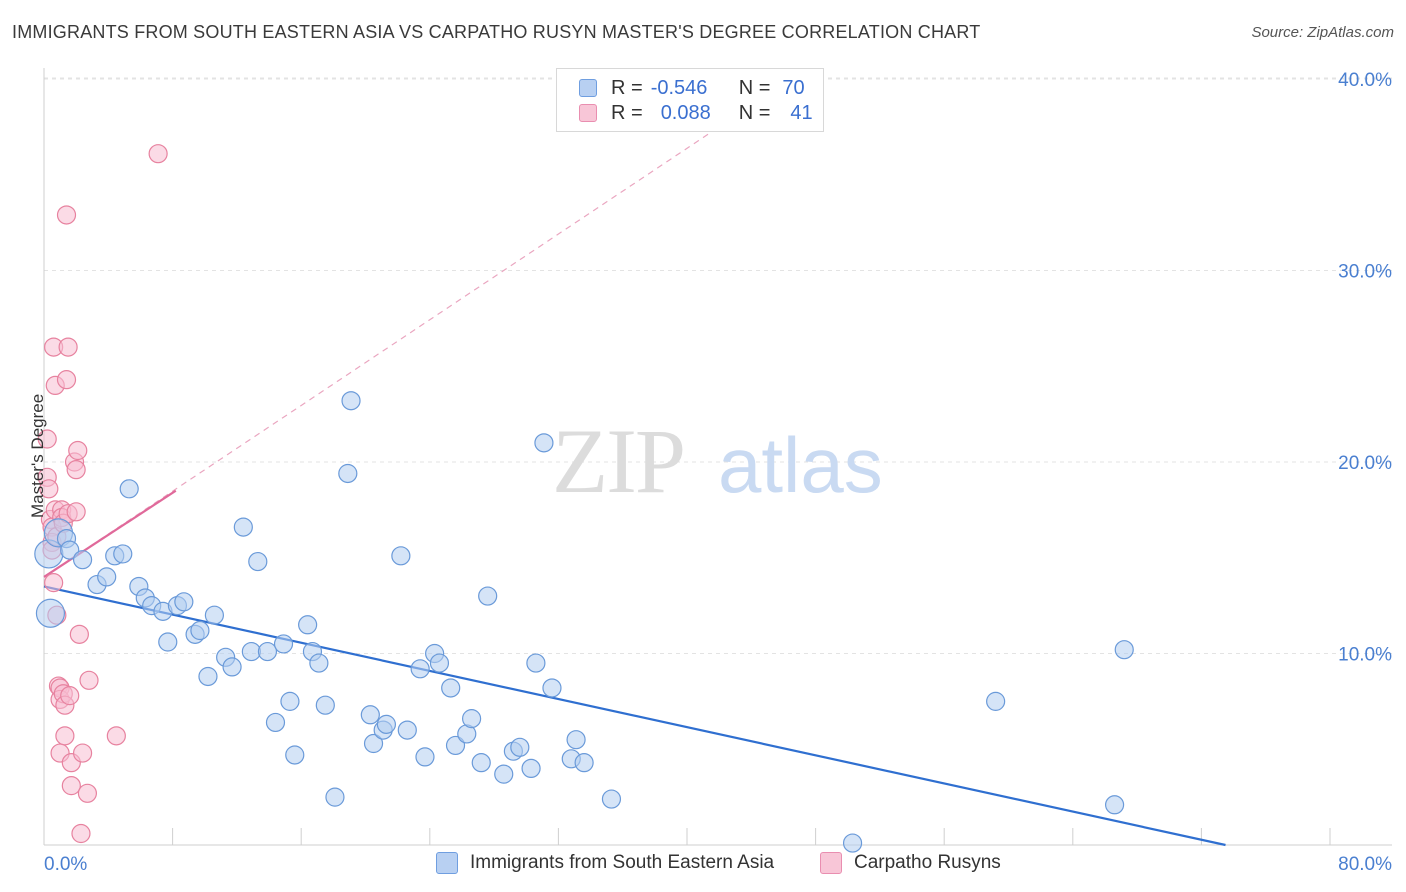  What do you see at coordinates (1322, 32) in the screenshot?
I see `chart-source: Source: ZipAtlas.com` at bounding box center [1322, 32].